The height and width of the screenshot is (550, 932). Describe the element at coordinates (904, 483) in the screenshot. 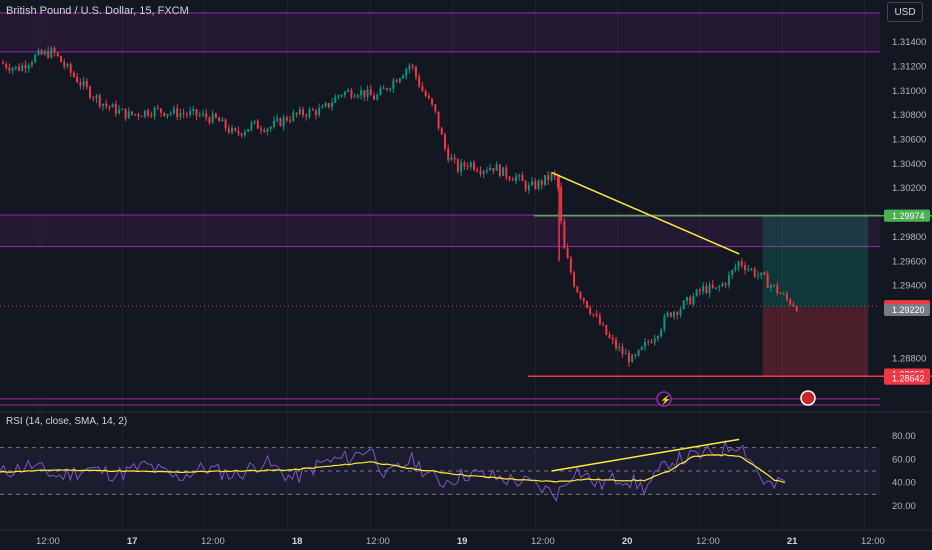

I see `rsi-axis-label: 40.00` at that location.